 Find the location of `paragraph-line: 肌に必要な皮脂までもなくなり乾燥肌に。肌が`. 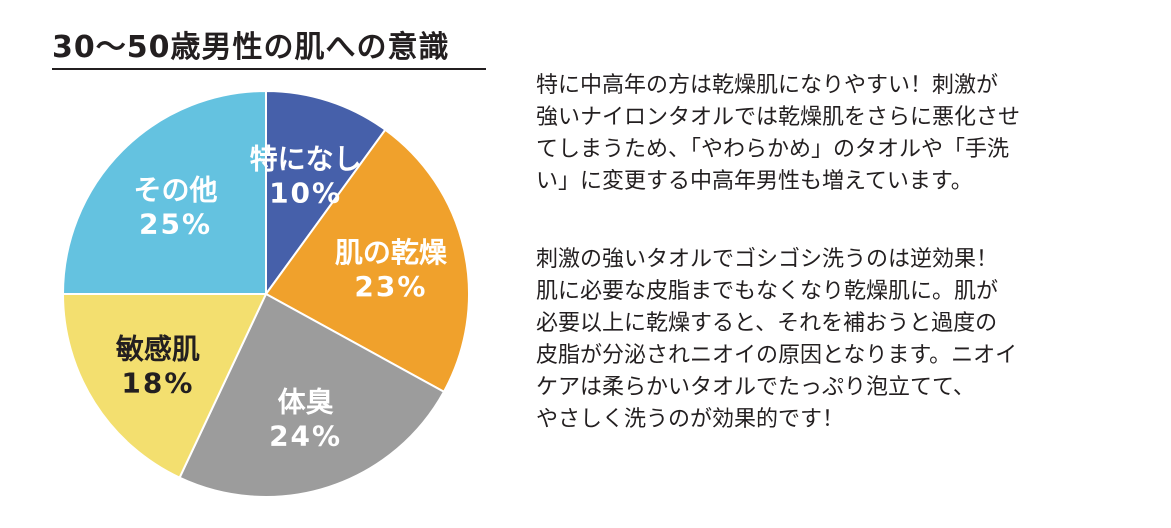

paragraph-line: 肌に必要な皮脂までもなくなり乾燥肌に。肌が is located at coordinates (767, 291).